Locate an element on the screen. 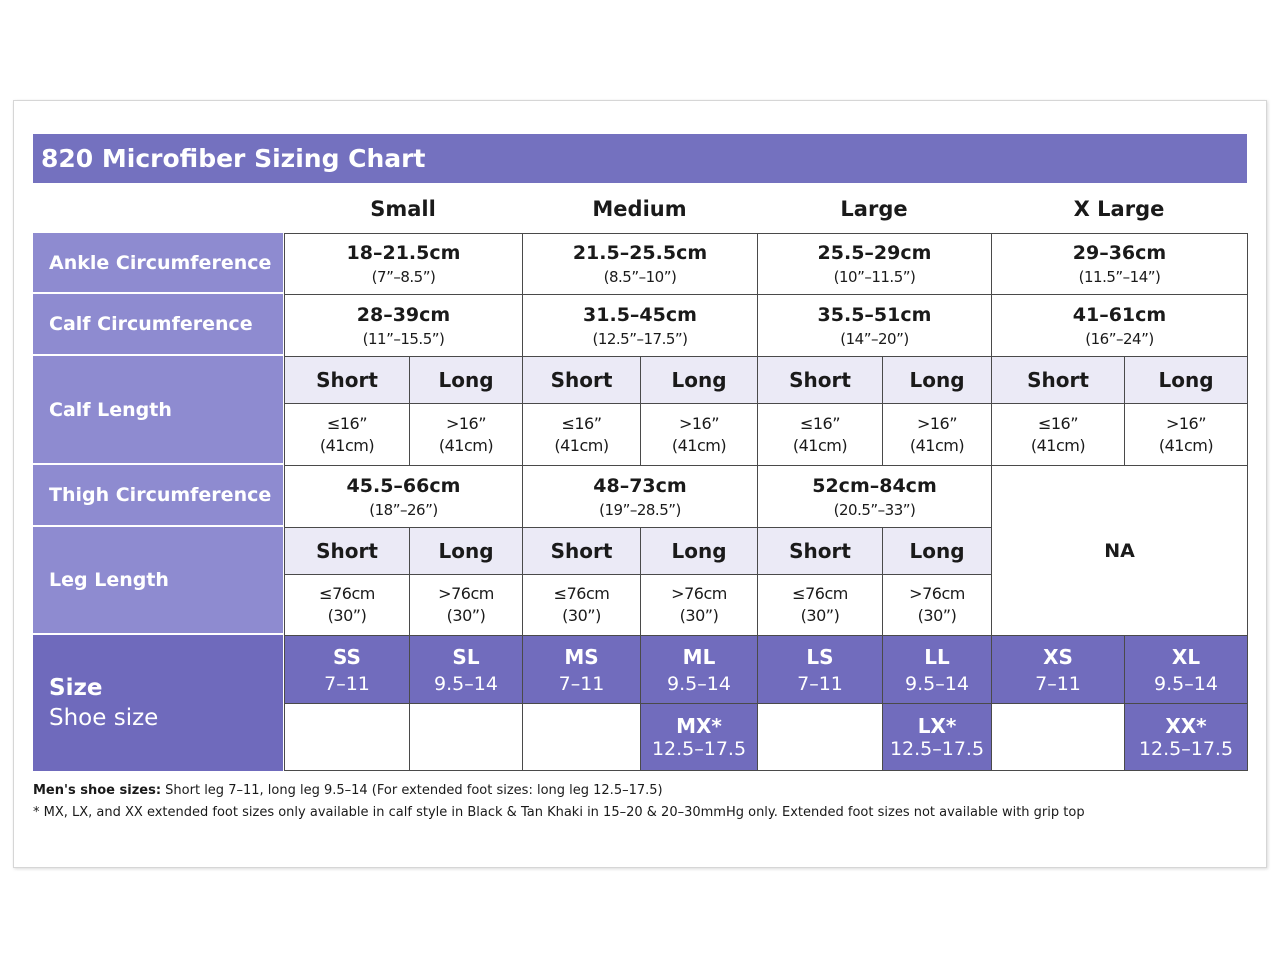  cell: 28–39cm (11”–15.5”) is located at coordinates (403, 325).